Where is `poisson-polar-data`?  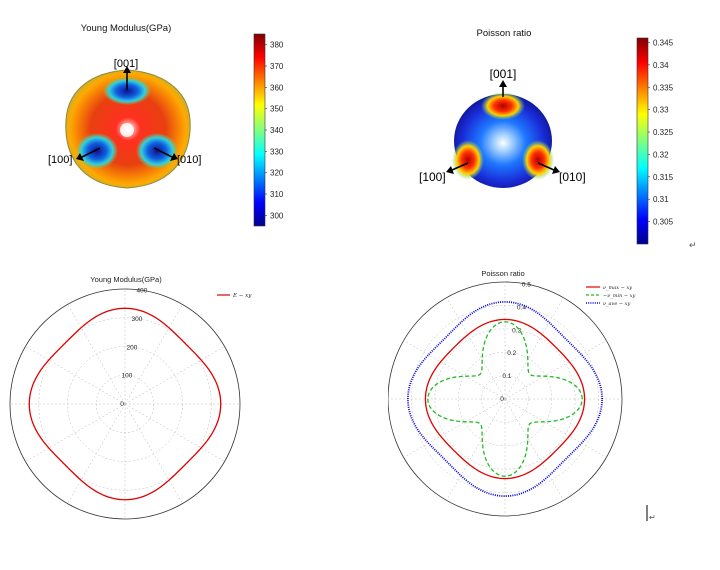 poisson-polar-data is located at coordinates (505, 399).